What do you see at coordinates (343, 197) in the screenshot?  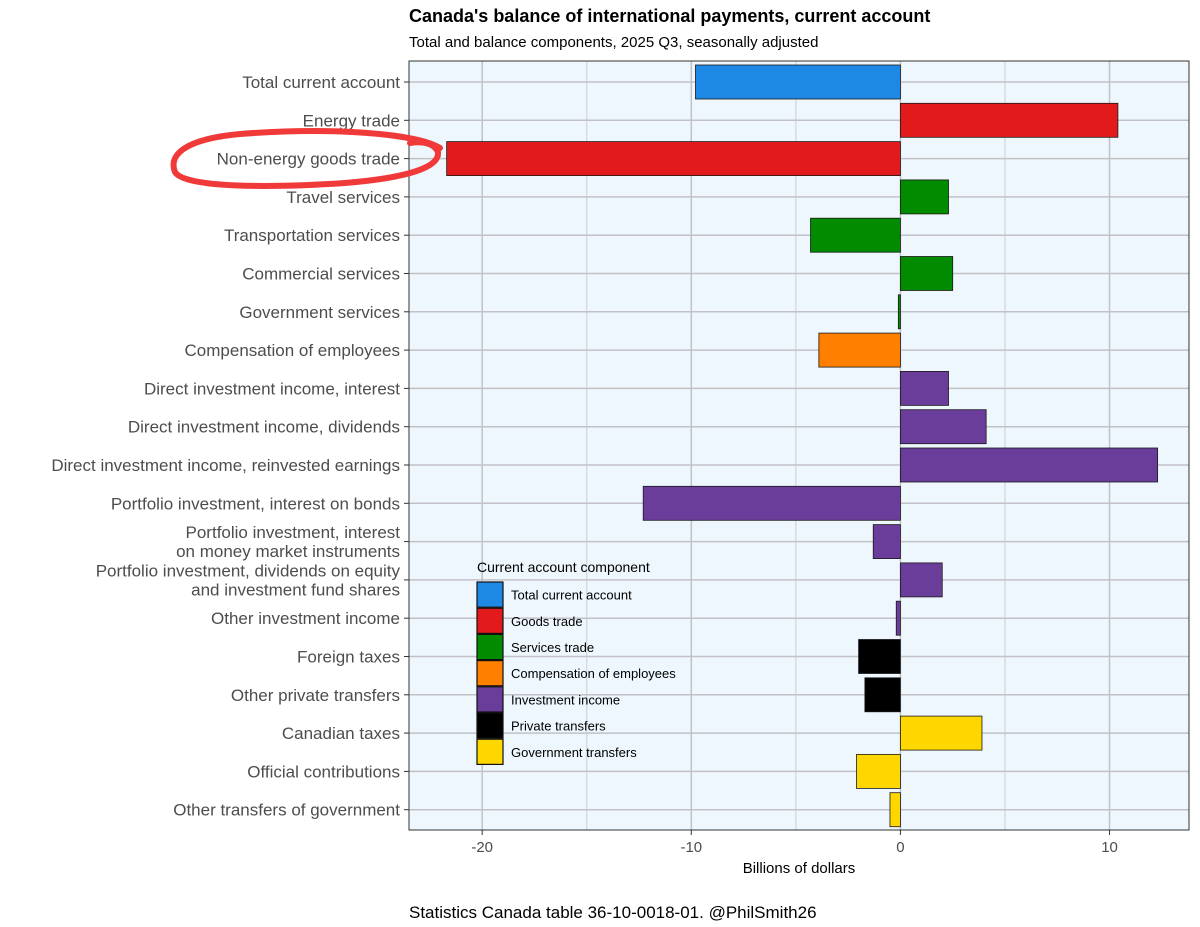 I see `category-label: Travel services` at bounding box center [343, 197].